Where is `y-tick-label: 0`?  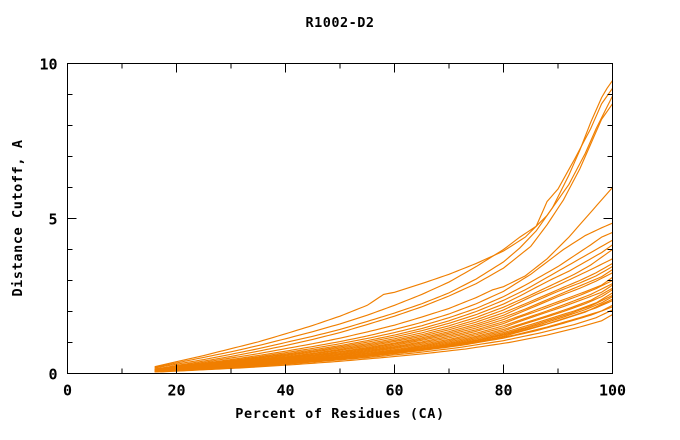 y-tick-label: 0 is located at coordinates (52, 375).